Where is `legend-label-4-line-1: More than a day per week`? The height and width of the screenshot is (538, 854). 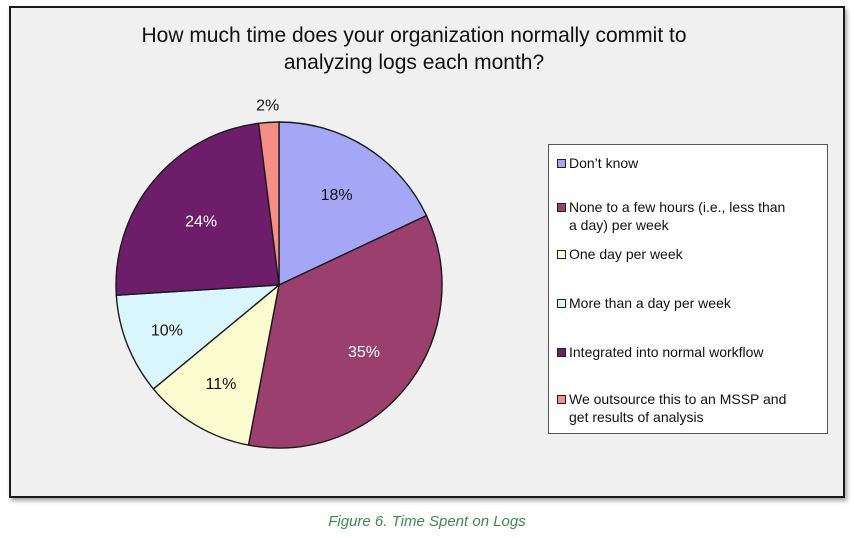
legend-label-4-line-1: More than a day per week is located at coordinates (650, 303).